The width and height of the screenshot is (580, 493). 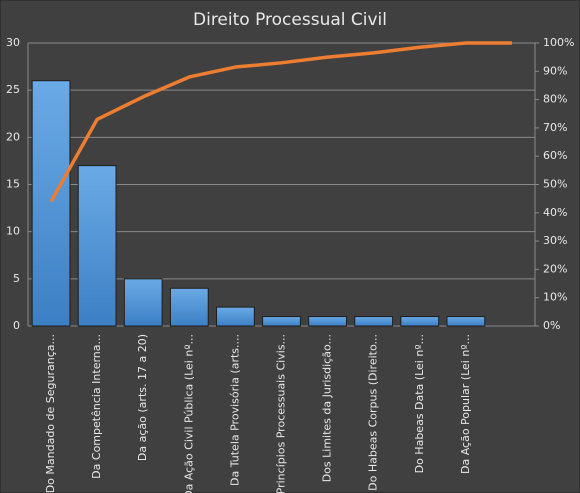 What do you see at coordinates (551, 325) in the screenshot?
I see `y2-tick-label: 0%` at bounding box center [551, 325].